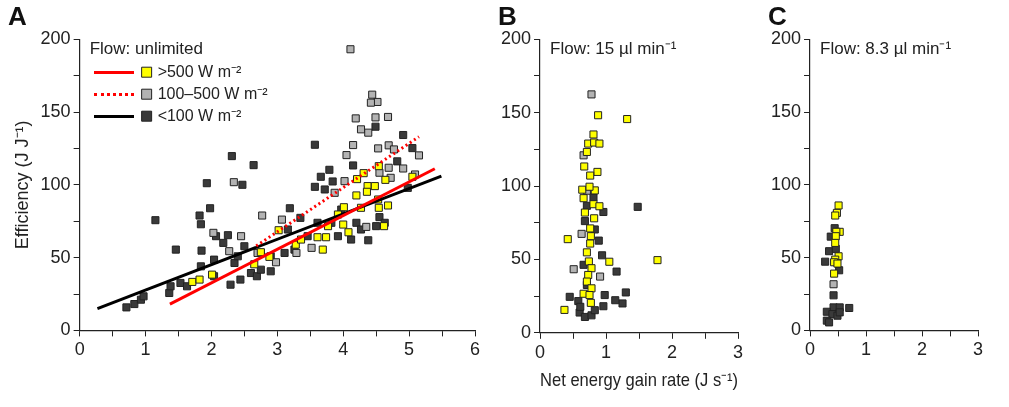 Image resolution: width=1009 pixels, height=407 pixels. I want to click on y-axis-title: Efficiency (J J⁻¹), so click(21, 185).